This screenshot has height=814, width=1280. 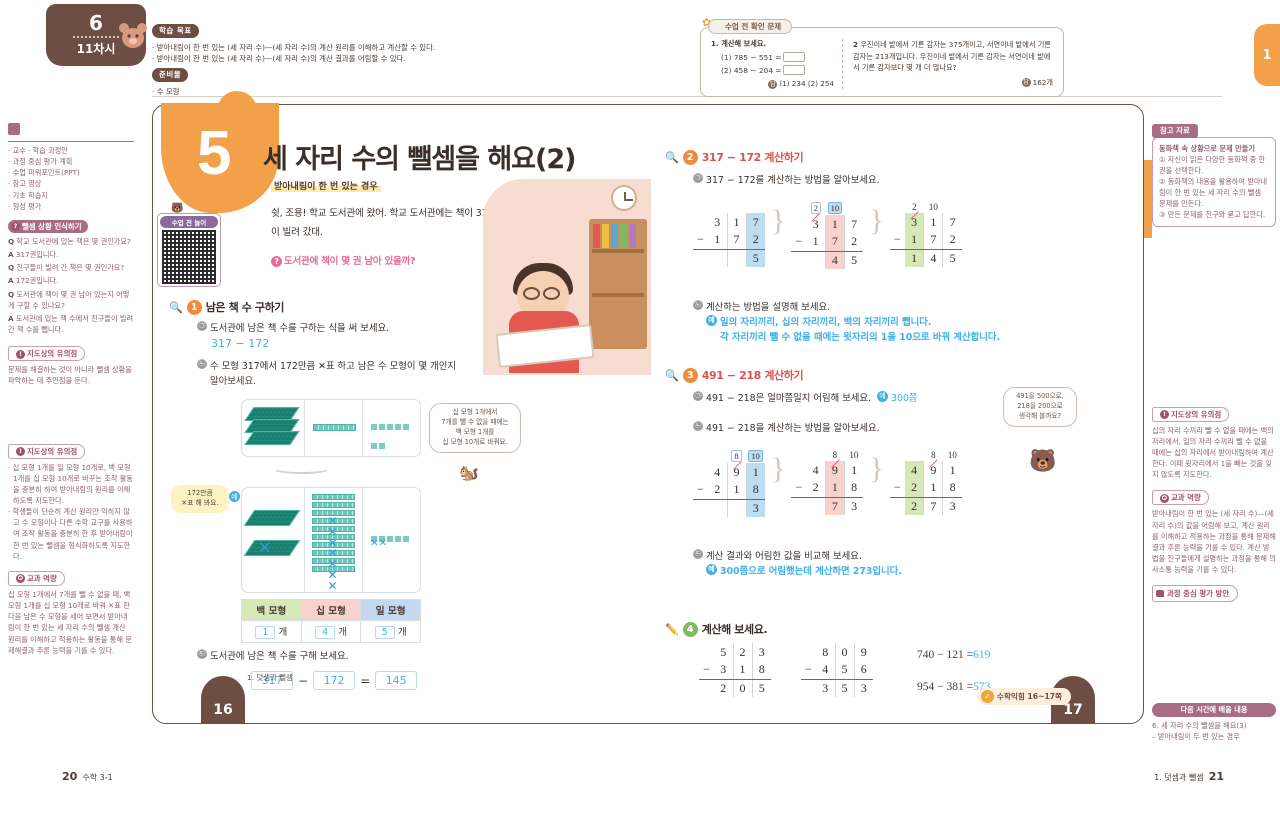 I want to click on estimation-bubble: 491을 500으로, 218을 200으로 생각해 볼까요?, so click(x=1040, y=407).